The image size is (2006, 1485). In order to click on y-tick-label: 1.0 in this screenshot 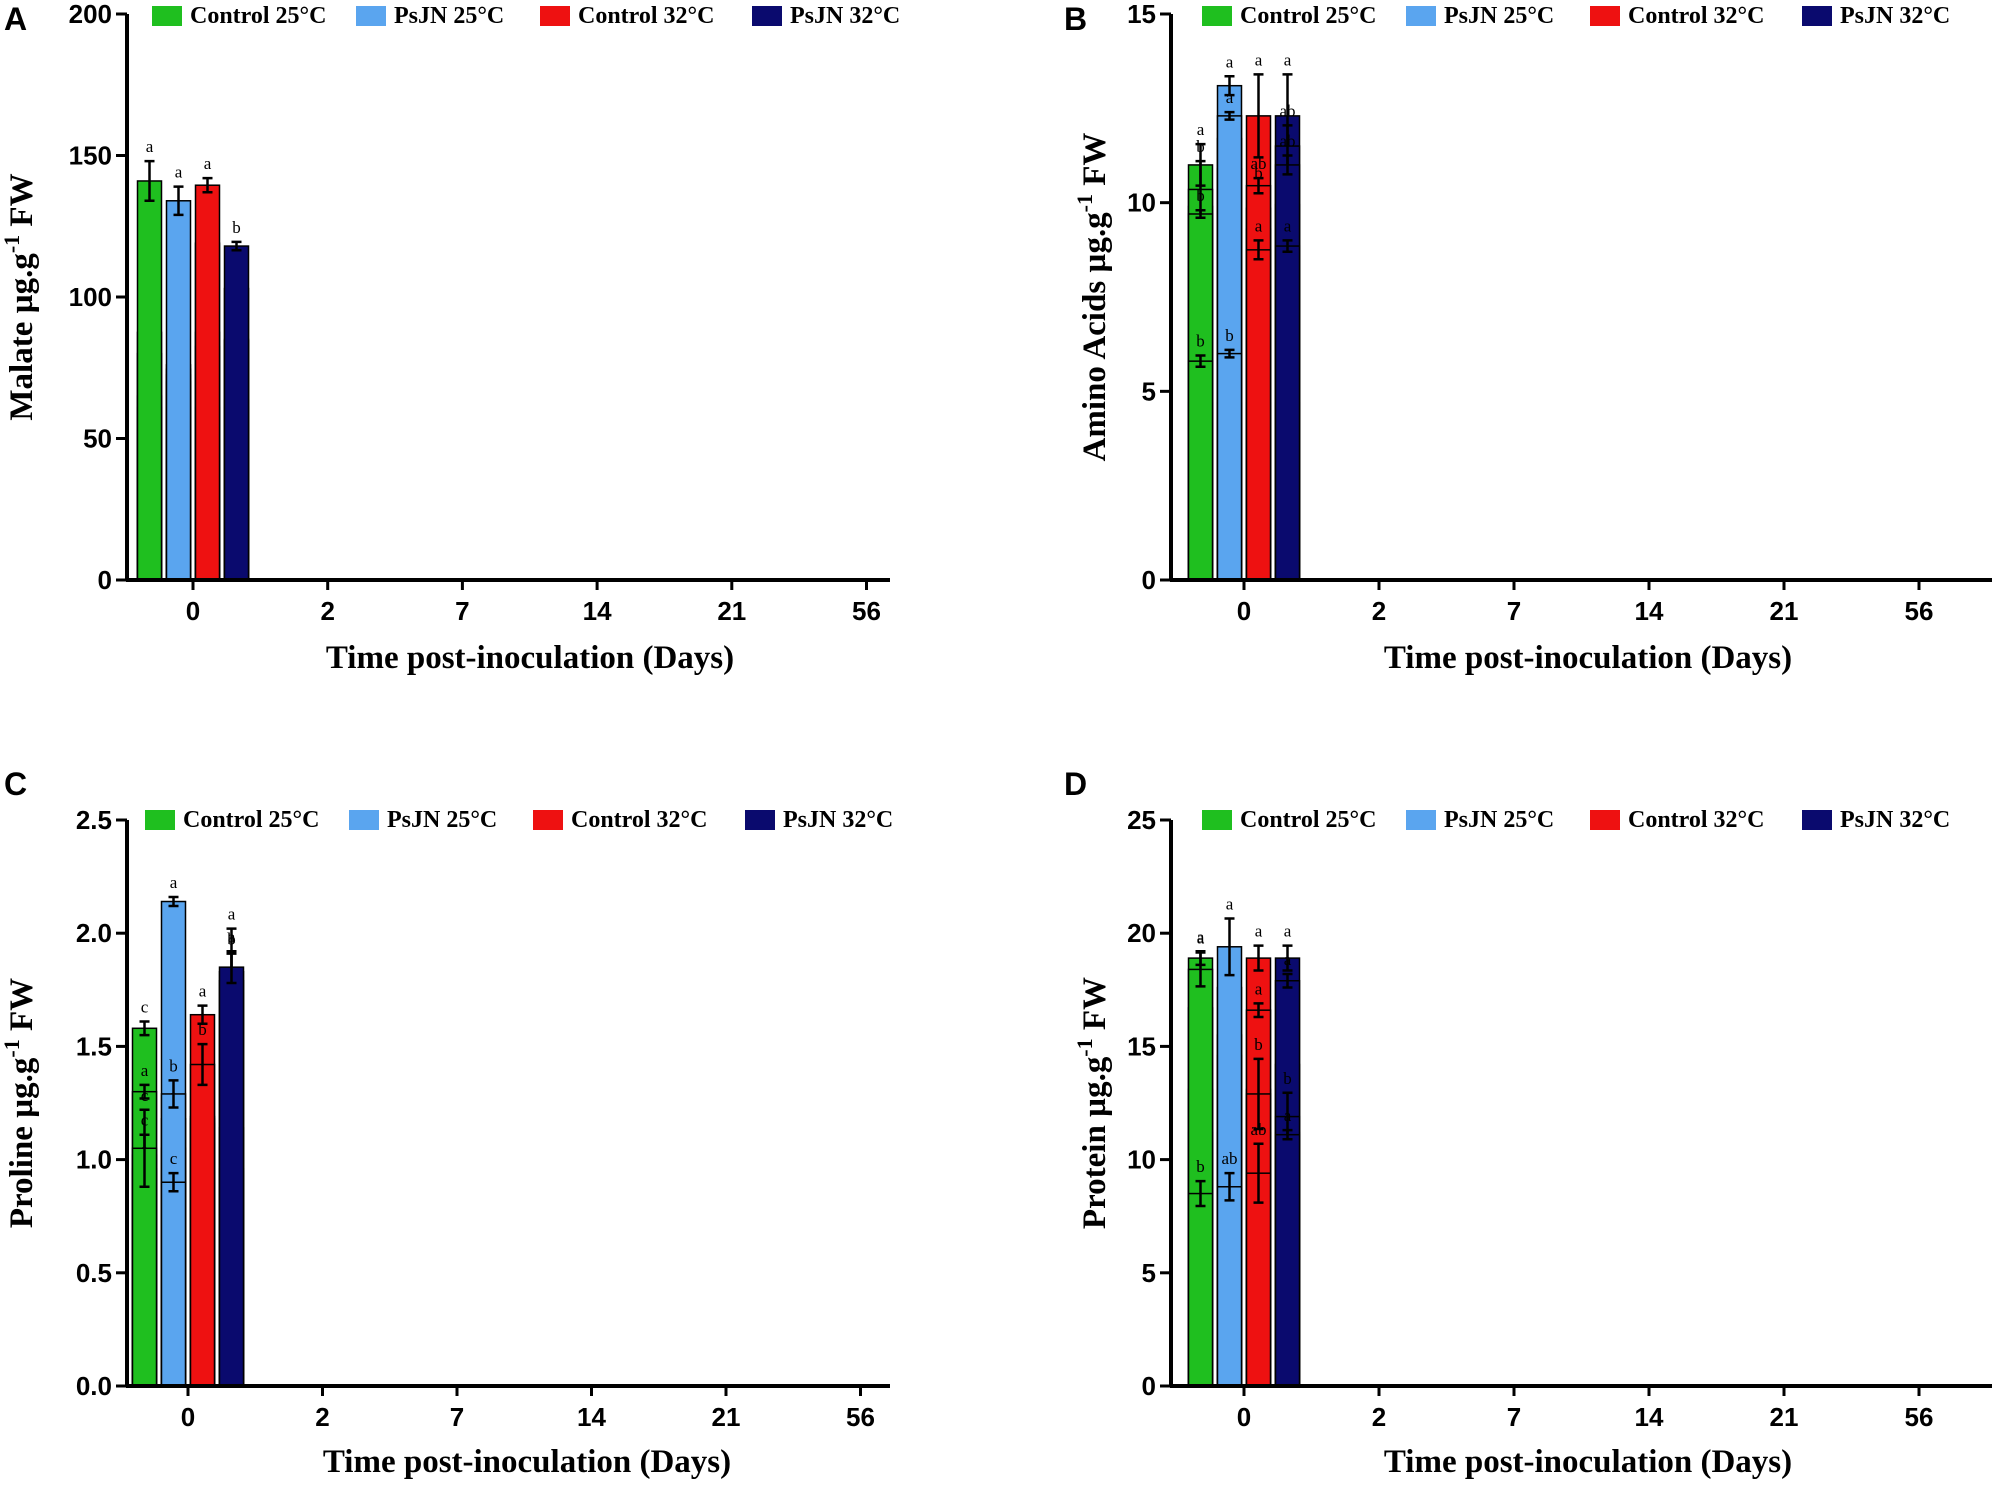, I will do `click(94, 1160)`.